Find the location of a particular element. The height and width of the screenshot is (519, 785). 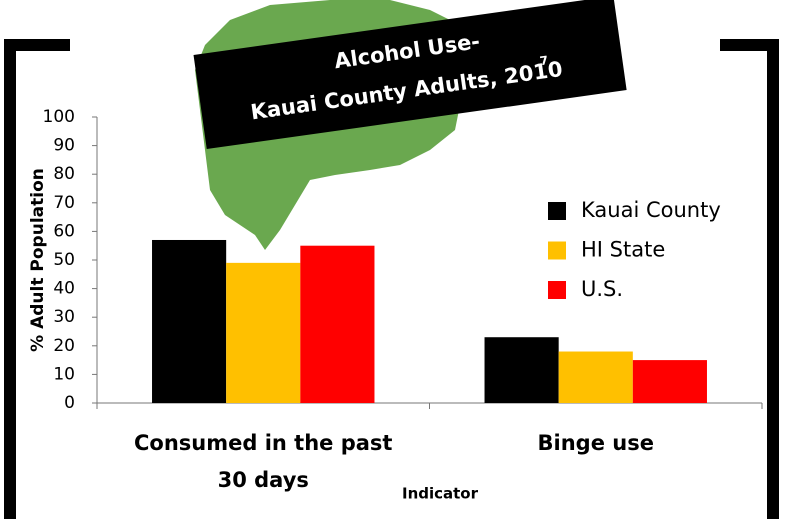

frame-left is located at coordinates (37, 279).